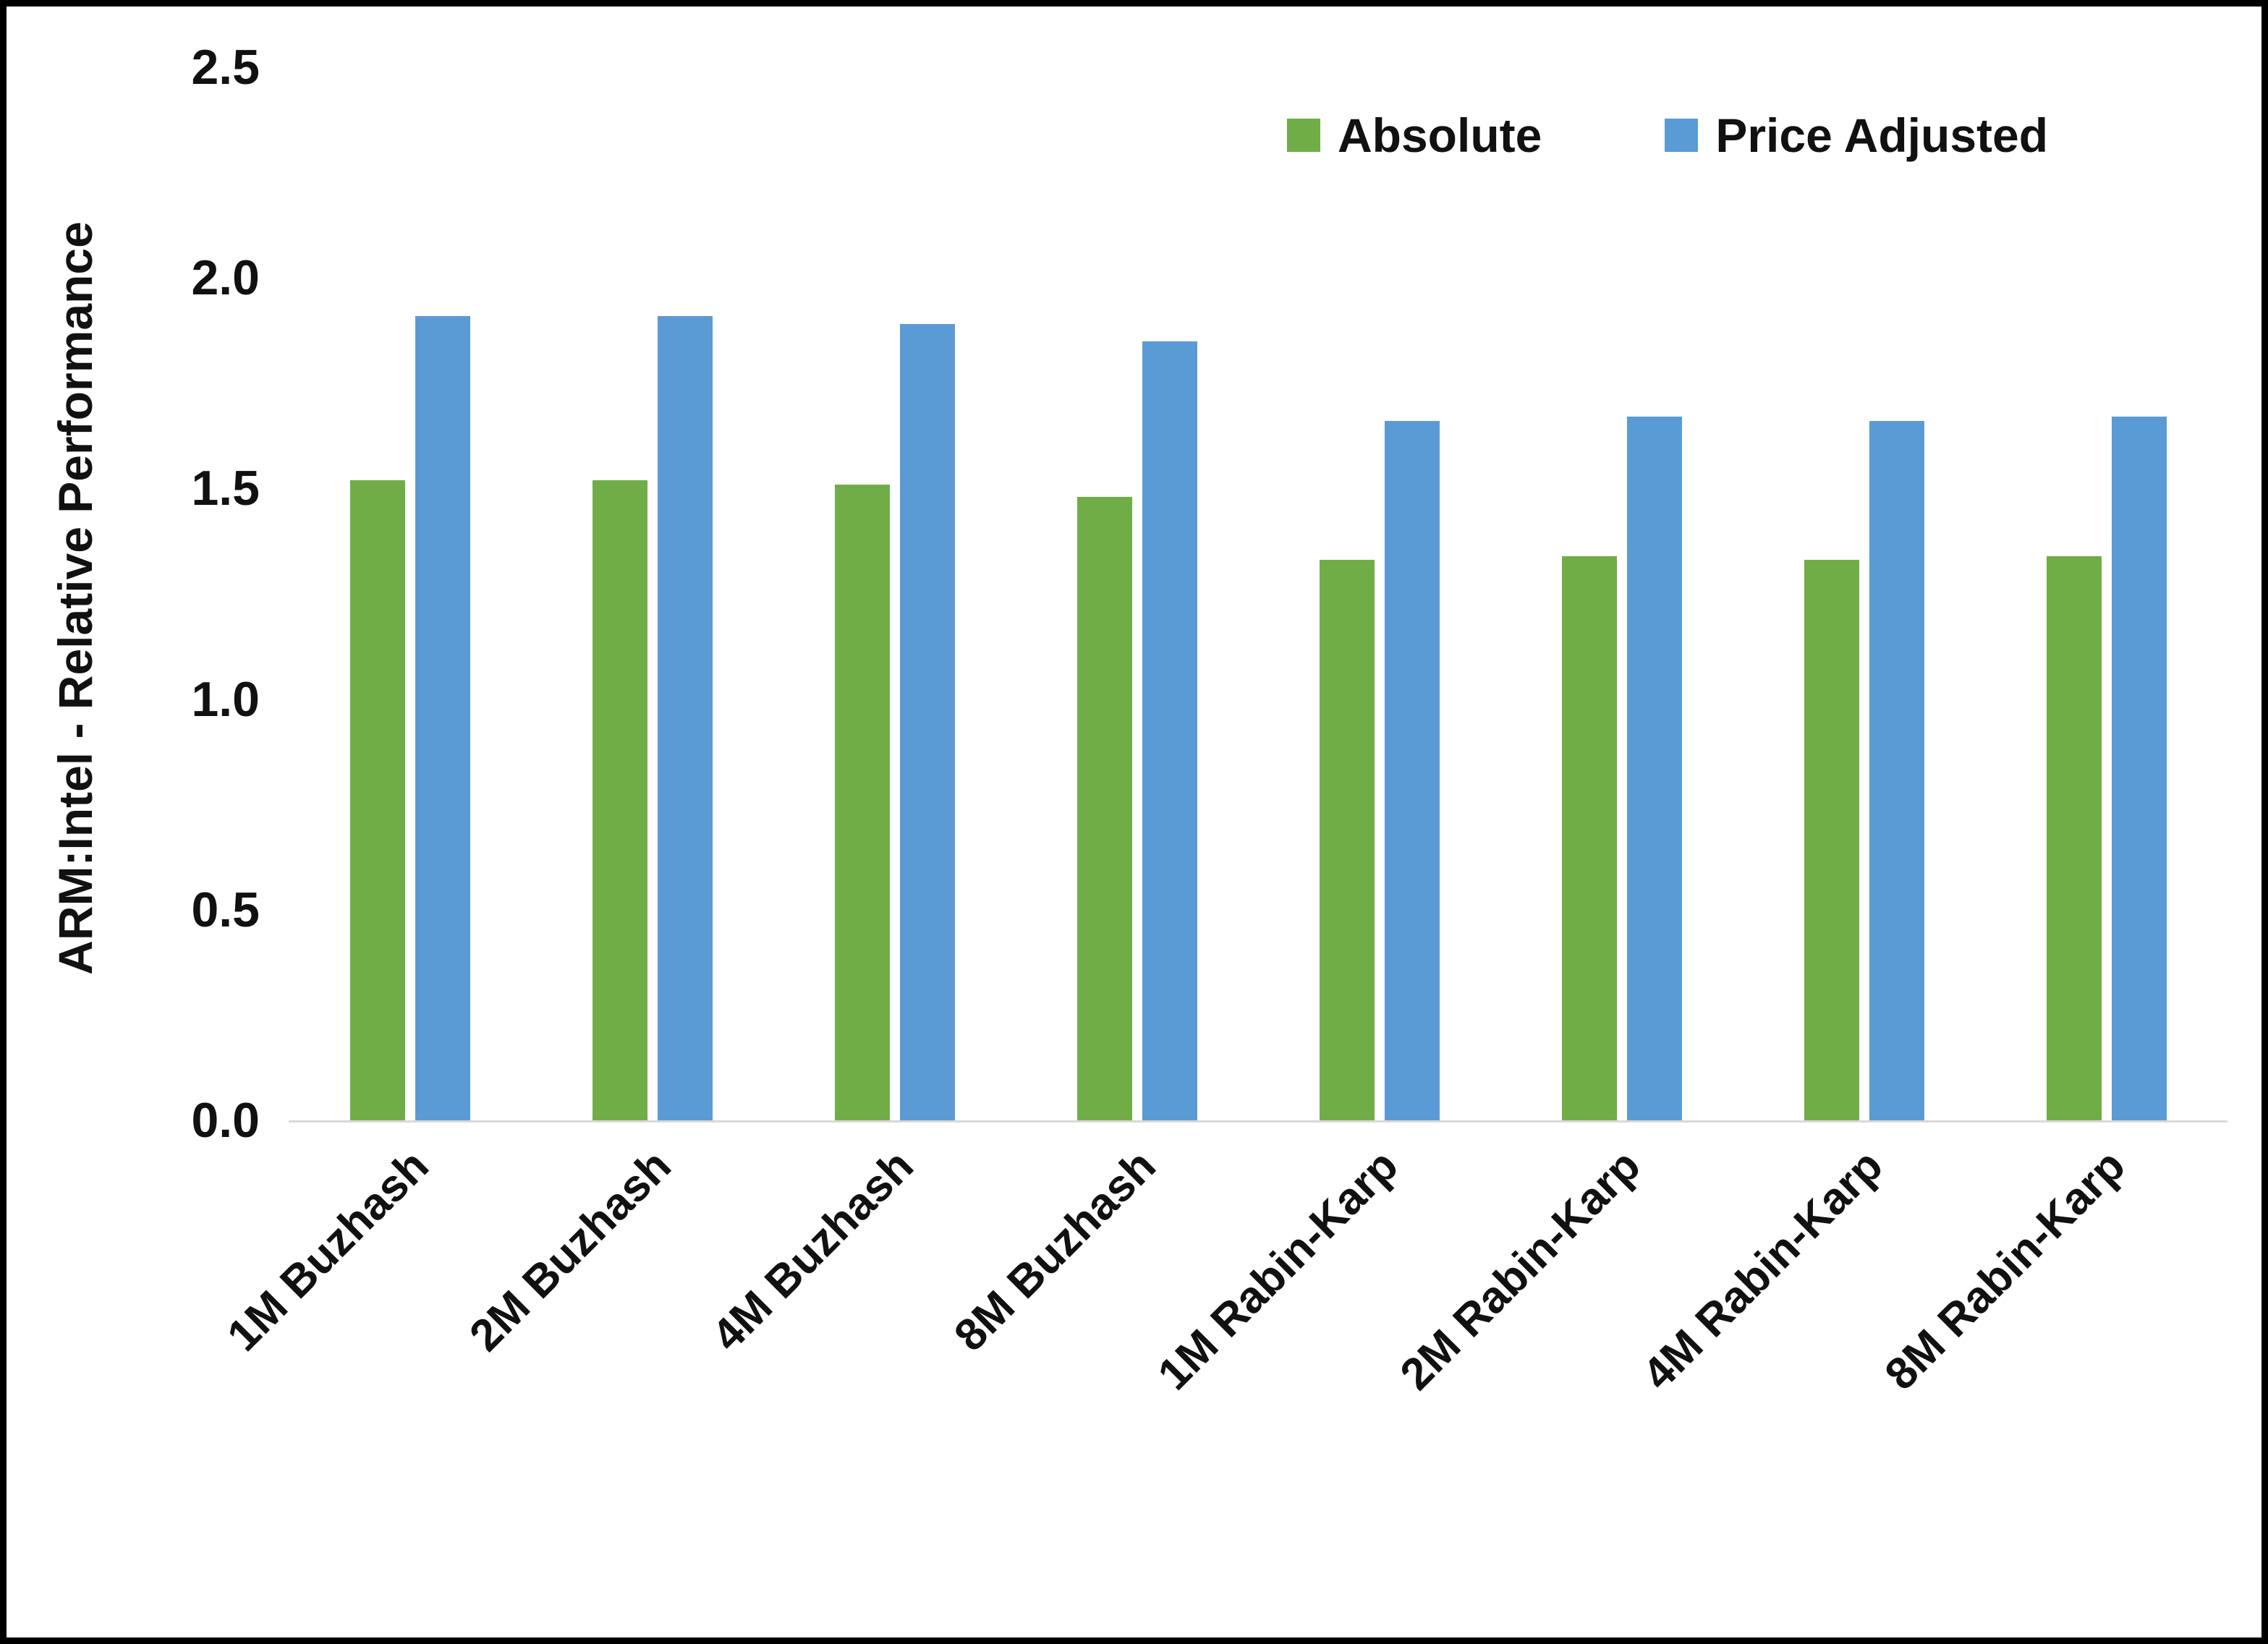 The image size is (2268, 1644). What do you see at coordinates (442, 717) in the screenshot?
I see `bar-price-adjusted-1m-buzhash` at bounding box center [442, 717].